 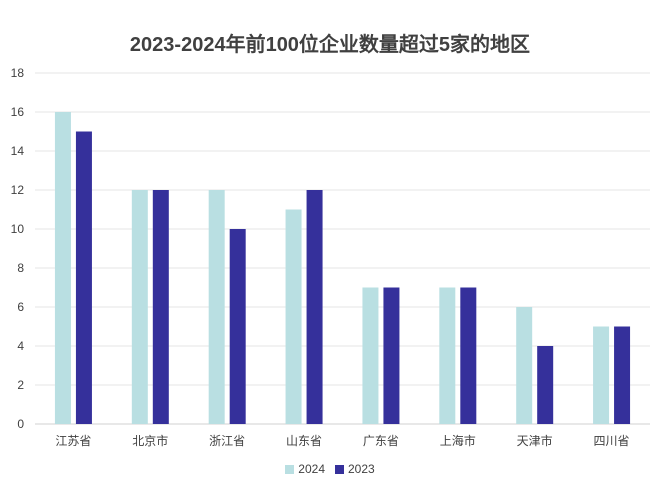 I want to click on legend-item-2023: 2023, so click(x=355, y=469).